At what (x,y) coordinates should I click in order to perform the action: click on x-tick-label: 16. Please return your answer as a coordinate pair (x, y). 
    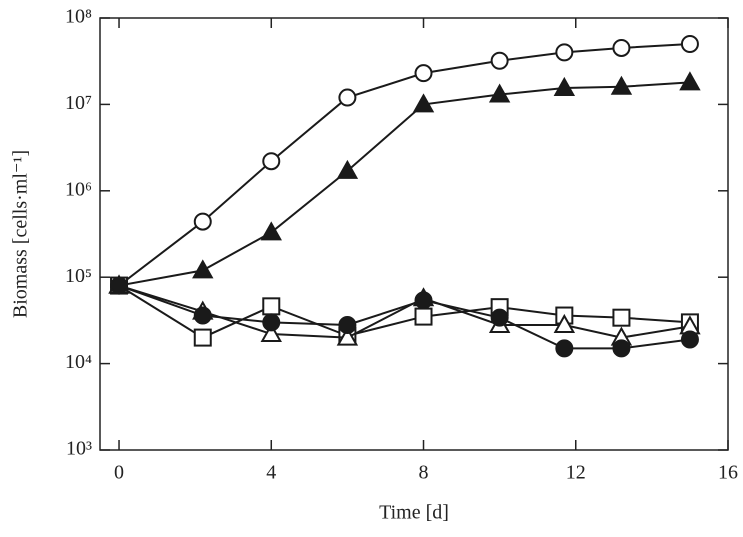
    Looking at the image, I should click on (728, 473).